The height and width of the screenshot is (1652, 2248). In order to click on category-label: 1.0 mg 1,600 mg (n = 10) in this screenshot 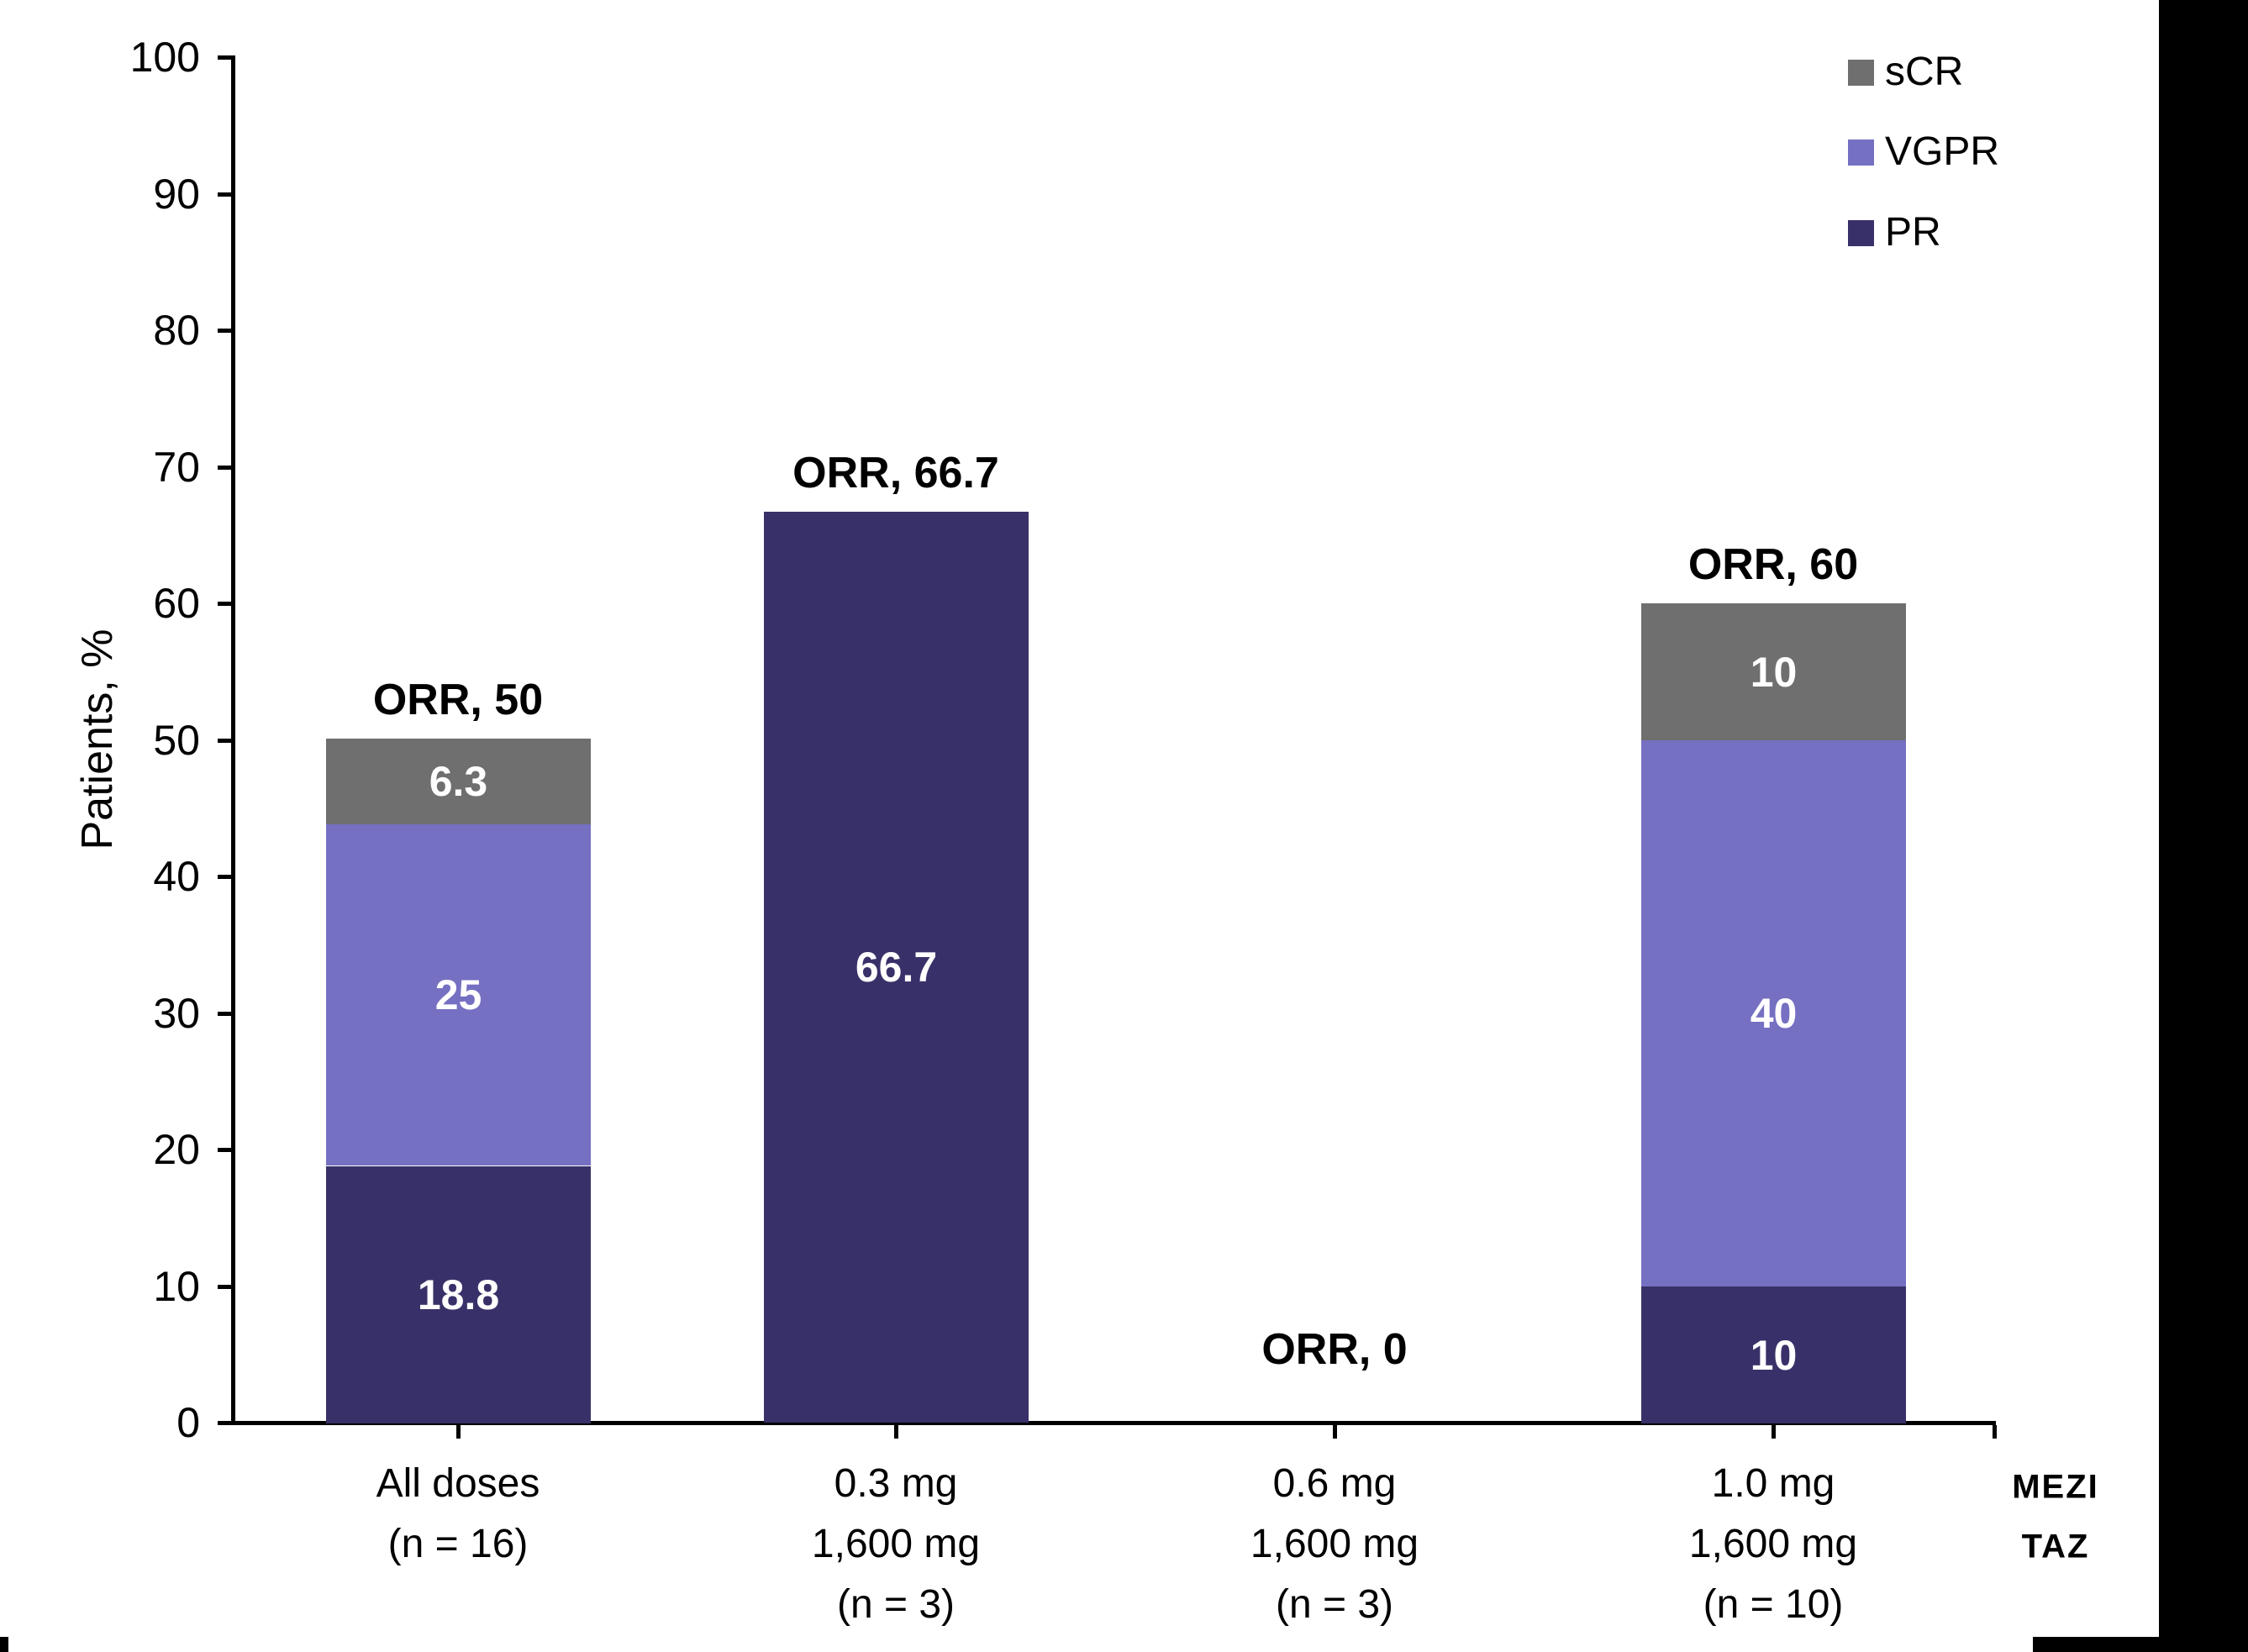, I will do `click(1773, 1545)`.